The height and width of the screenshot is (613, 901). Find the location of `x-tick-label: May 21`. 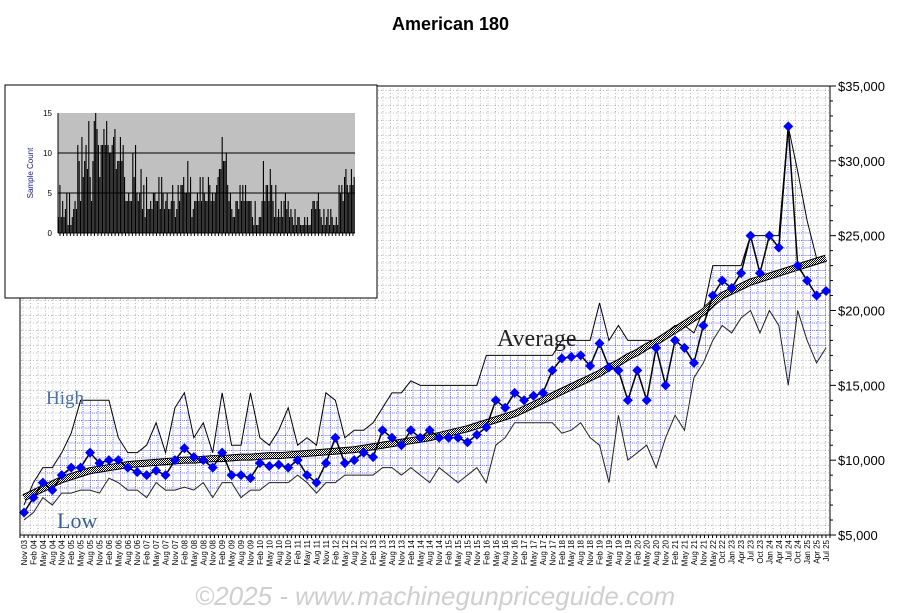

x-tick-label: May 21 is located at coordinates (684, 552).